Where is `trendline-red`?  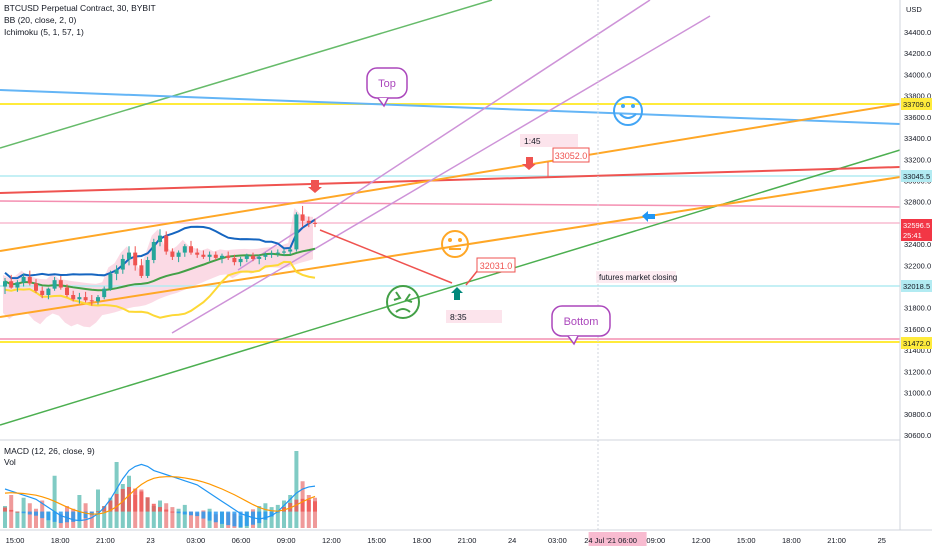
trendline-red is located at coordinates (450, 180).